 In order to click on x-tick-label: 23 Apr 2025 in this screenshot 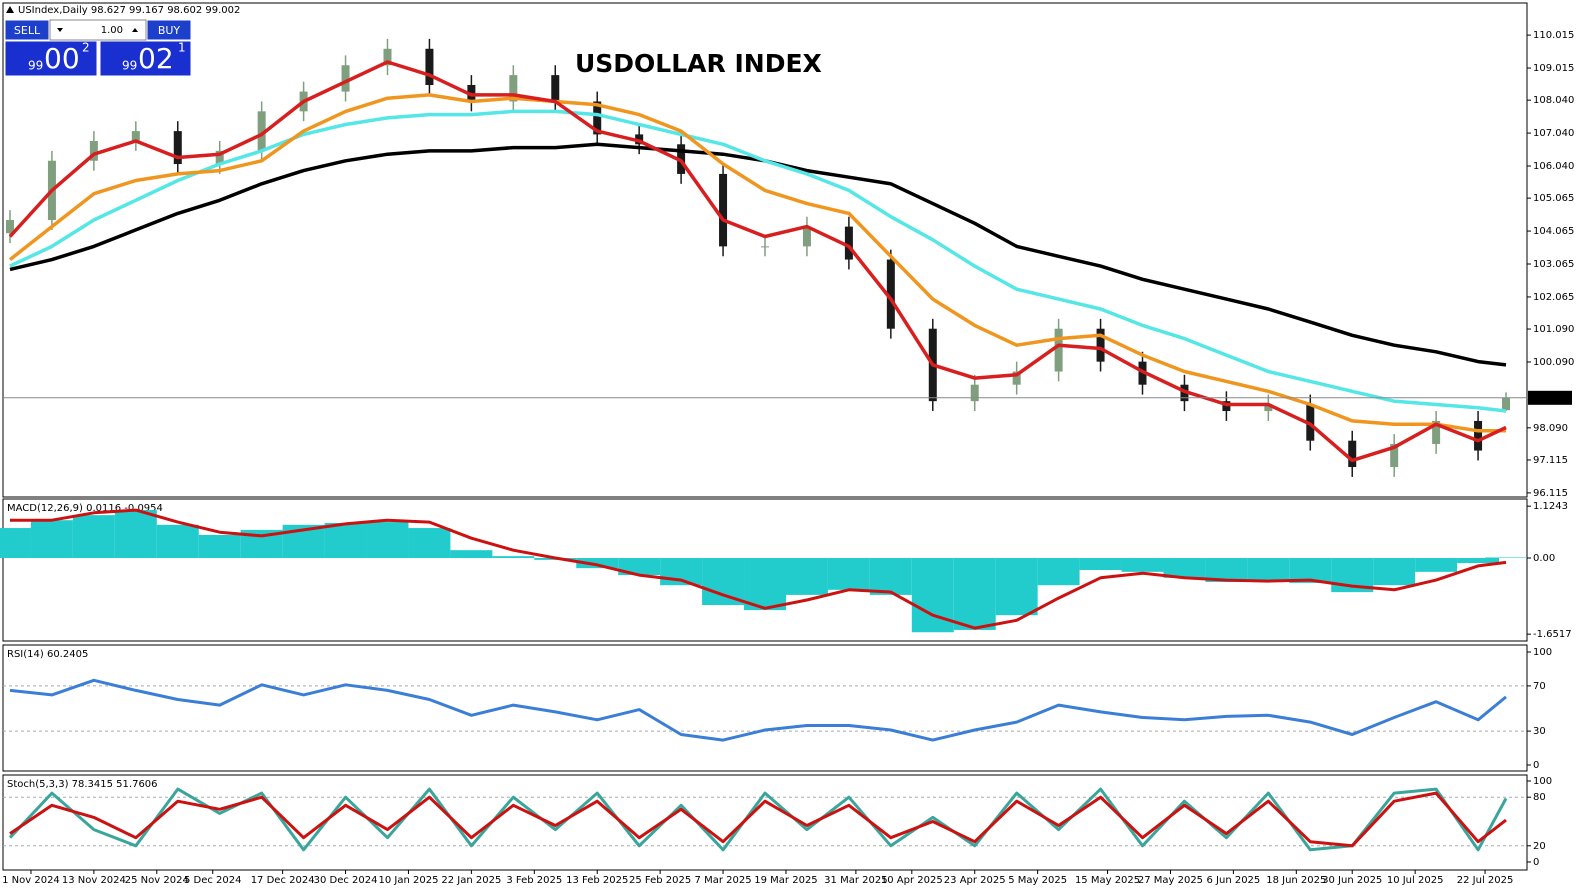, I will do `click(975, 880)`.